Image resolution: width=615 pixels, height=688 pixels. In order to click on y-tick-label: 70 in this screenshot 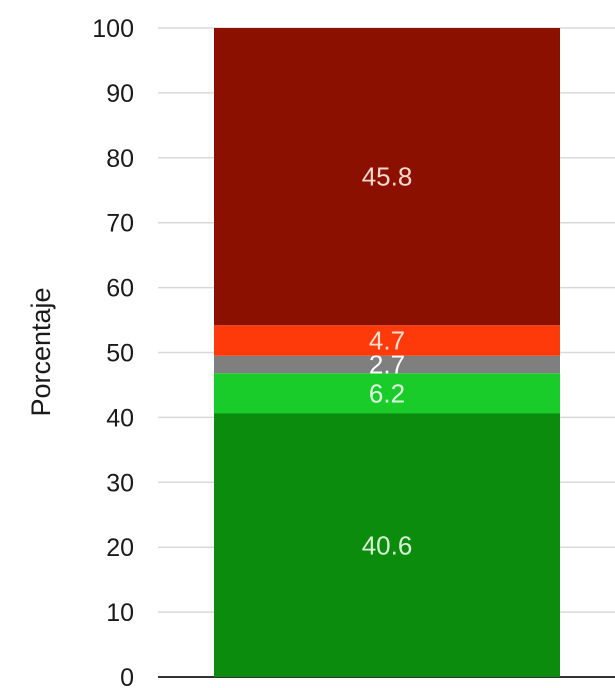, I will do `click(120, 224)`.